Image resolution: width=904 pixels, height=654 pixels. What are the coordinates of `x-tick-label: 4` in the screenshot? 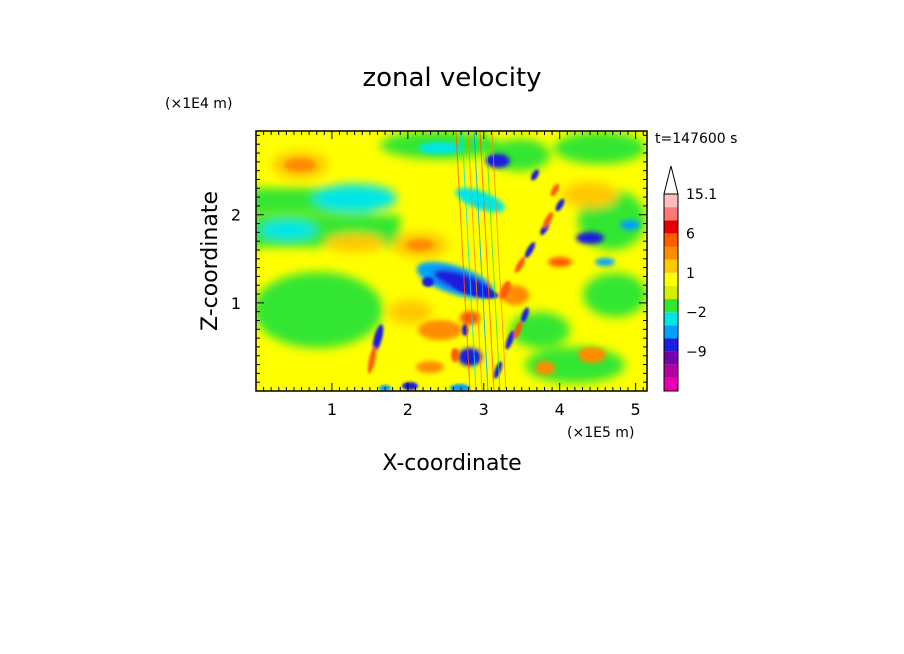 It's located at (560, 409).